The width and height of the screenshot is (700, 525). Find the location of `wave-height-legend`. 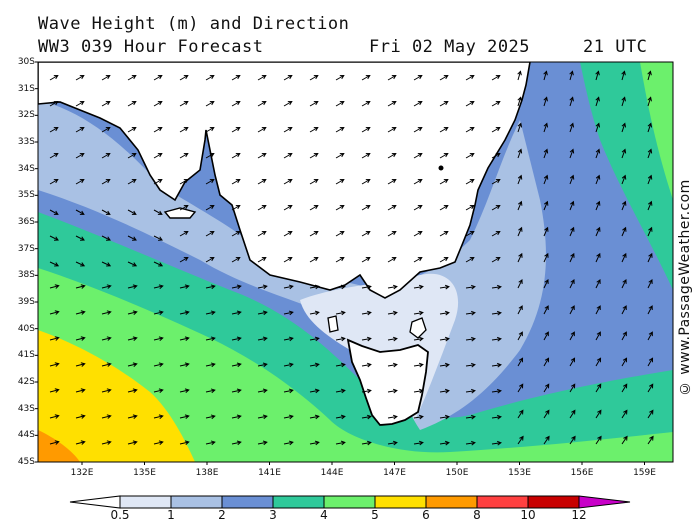

wave-height-legend is located at coordinates (350, 502).